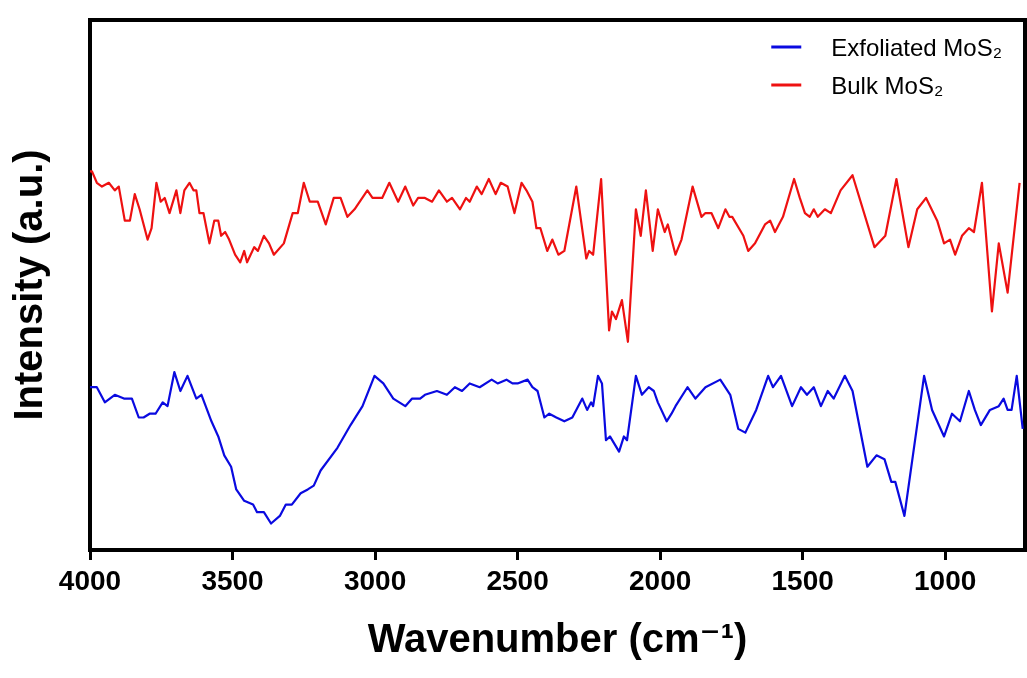 The height and width of the screenshot is (678, 1027). Describe the element at coordinates (557, 638) in the screenshot. I see `x-axis-title: Wavenumber (cm⁻¹)` at that location.